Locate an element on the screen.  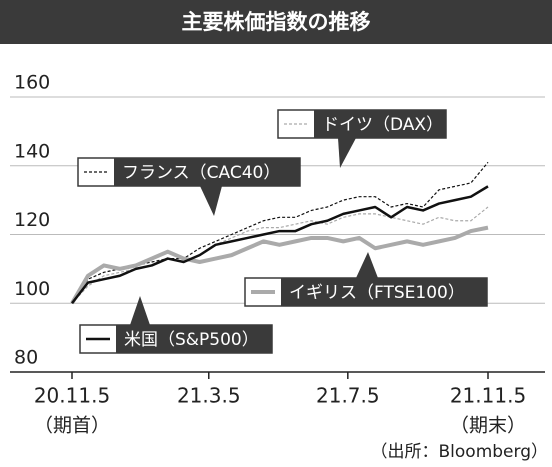
y-tick-label: 140 is located at coordinates (32, 151).